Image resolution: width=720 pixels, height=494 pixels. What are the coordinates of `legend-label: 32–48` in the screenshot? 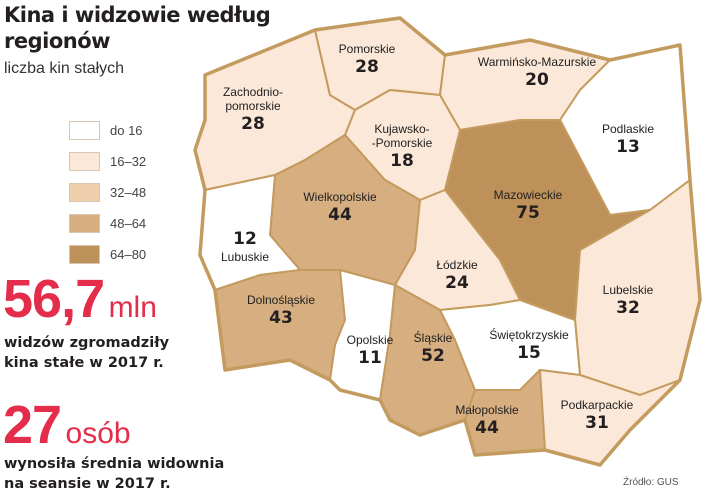 It's located at (128, 192).